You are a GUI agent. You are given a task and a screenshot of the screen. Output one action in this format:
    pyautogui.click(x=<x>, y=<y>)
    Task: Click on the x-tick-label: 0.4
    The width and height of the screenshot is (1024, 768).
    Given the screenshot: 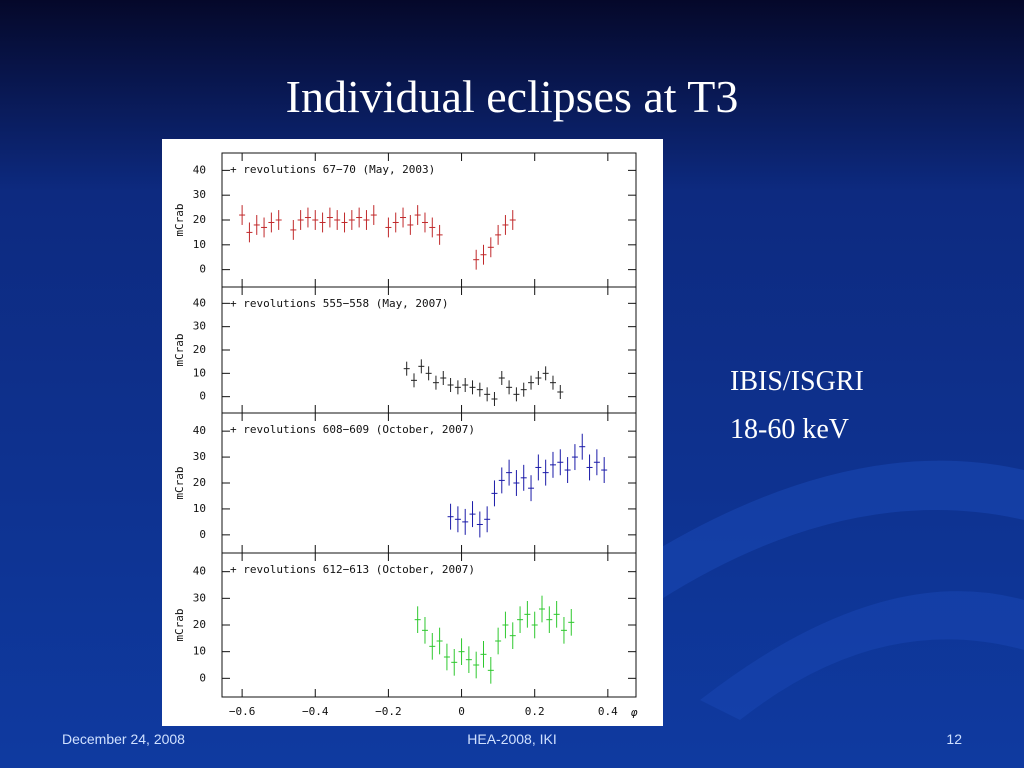 What is the action you would take?
    pyautogui.click(x=608, y=711)
    